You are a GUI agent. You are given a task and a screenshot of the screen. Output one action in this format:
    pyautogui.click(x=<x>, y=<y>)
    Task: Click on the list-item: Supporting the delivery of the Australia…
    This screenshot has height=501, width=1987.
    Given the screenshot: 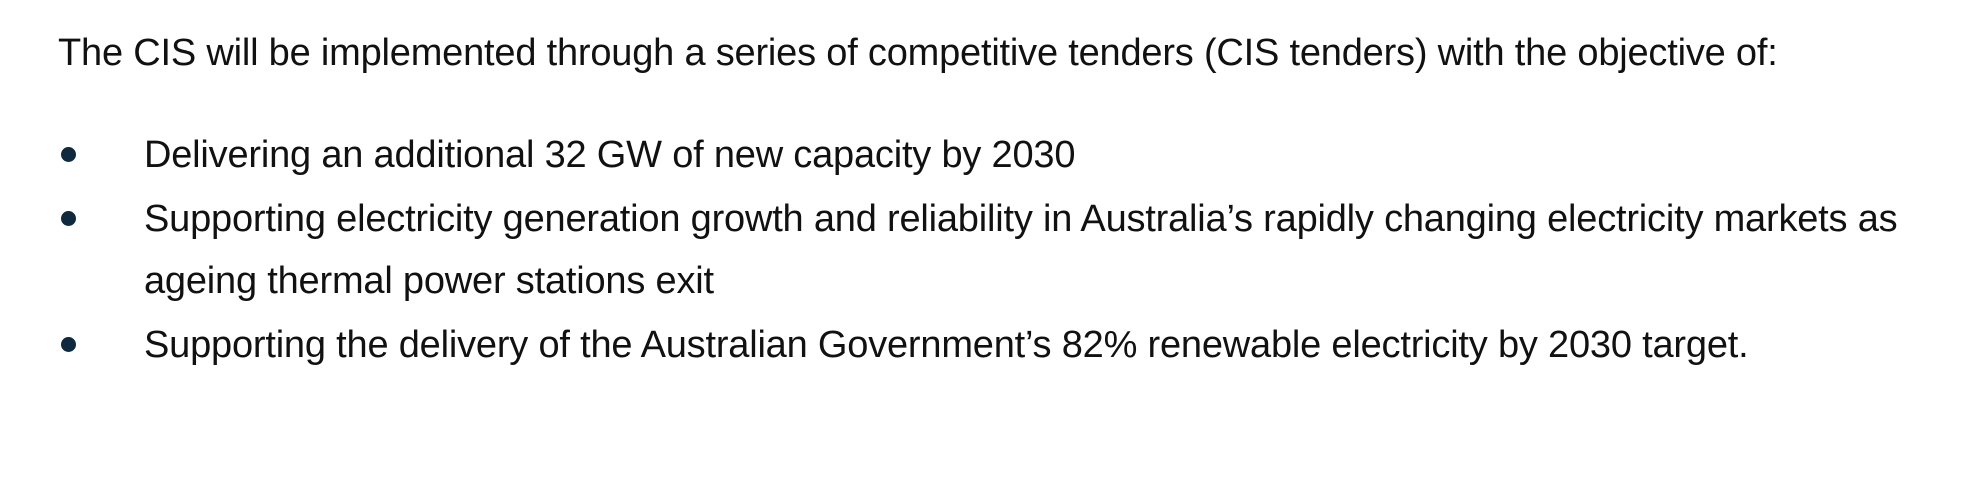 What is the action you would take?
    pyautogui.click(x=996, y=345)
    